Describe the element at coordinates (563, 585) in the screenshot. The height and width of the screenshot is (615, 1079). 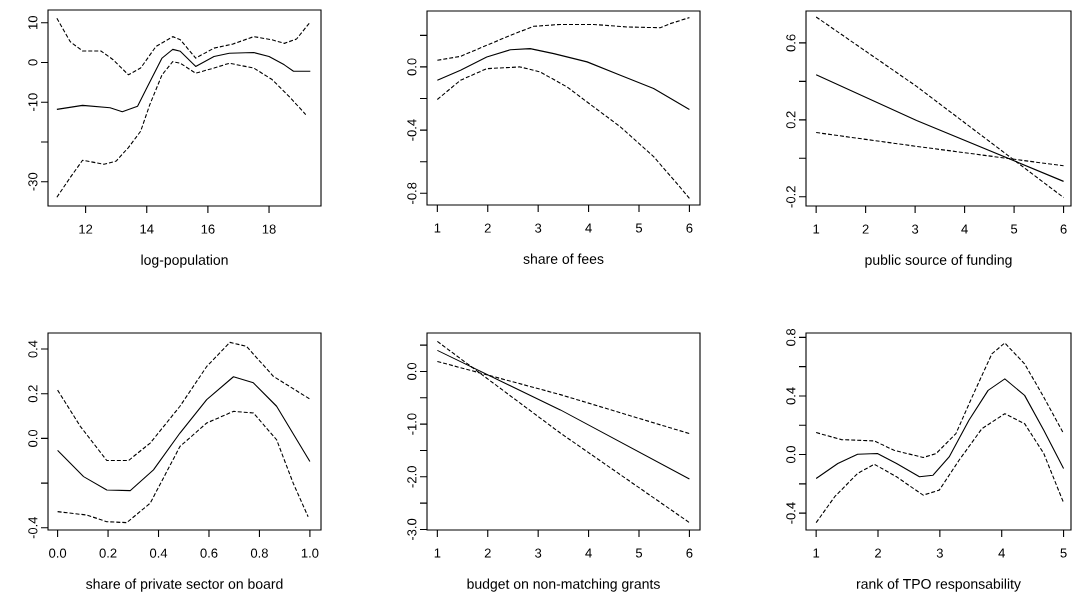
I see `x-axis-title: budget on non-matching grants` at that location.